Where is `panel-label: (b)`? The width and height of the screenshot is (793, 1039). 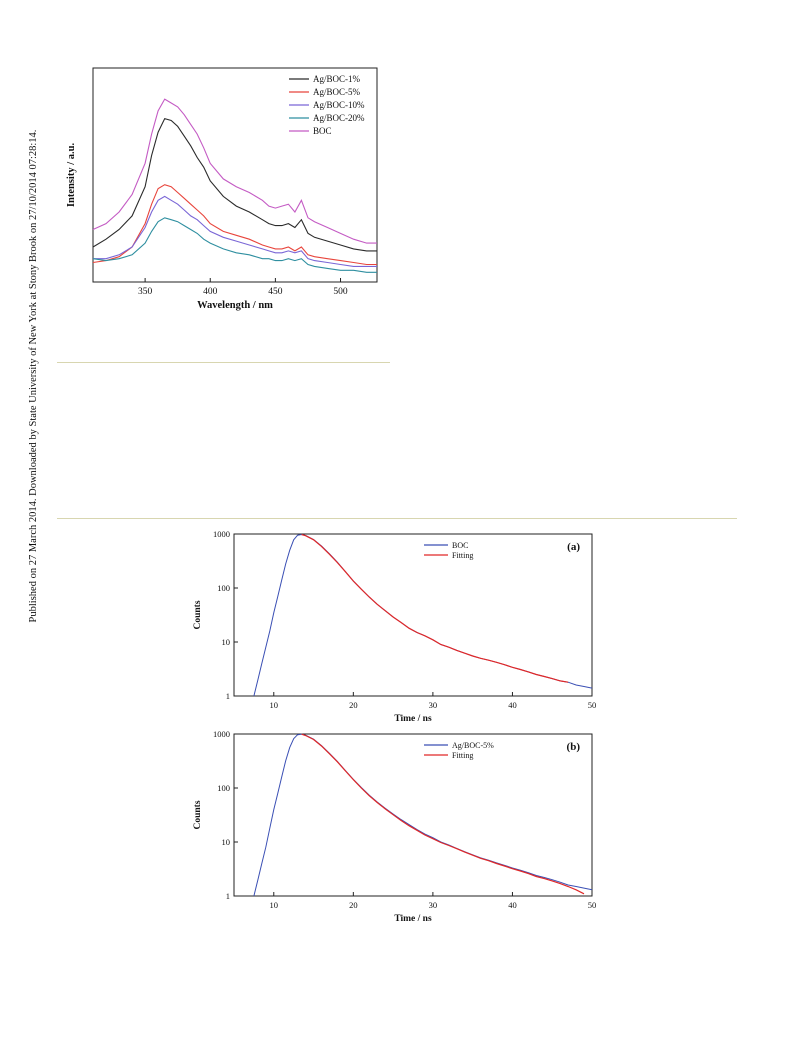
panel-label: (b) is located at coordinates (574, 747).